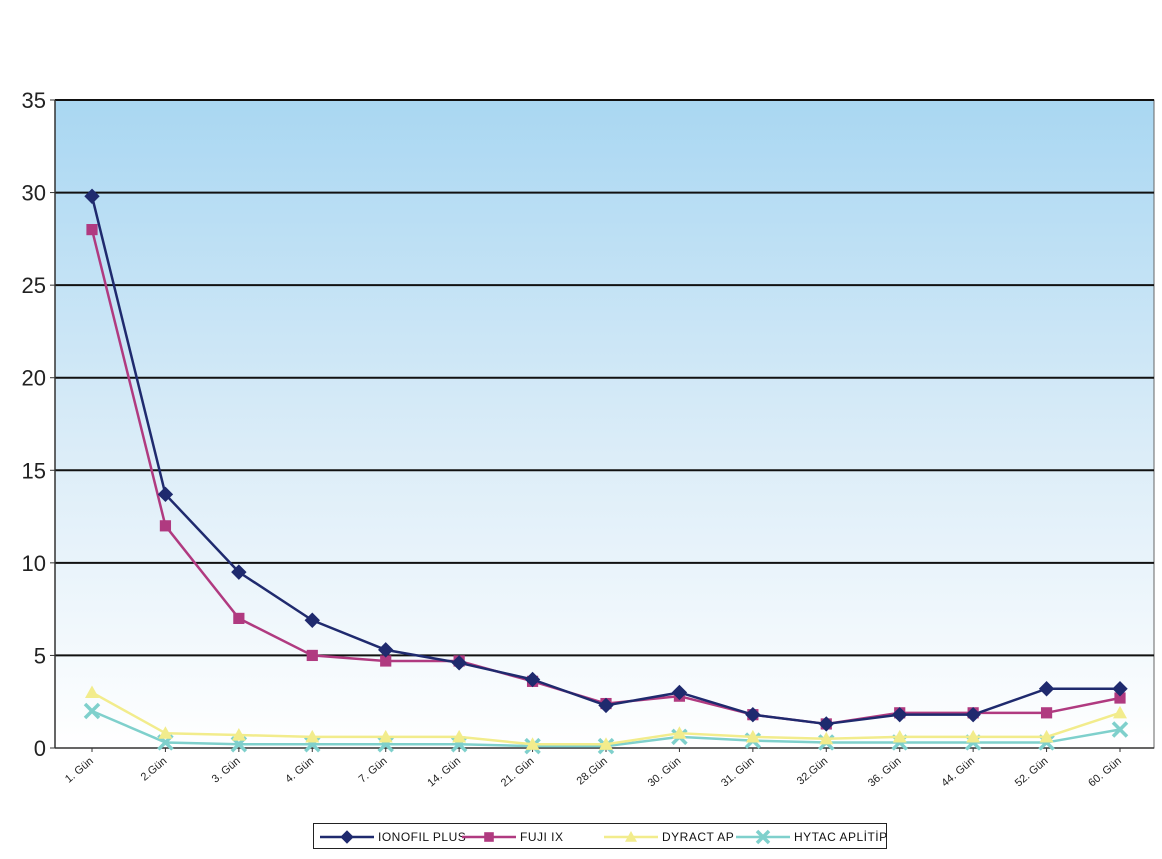 The width and height of the screenshot is (1162, 859). I want to click on x-tick-label: 4. Gün, so click(299, 770).